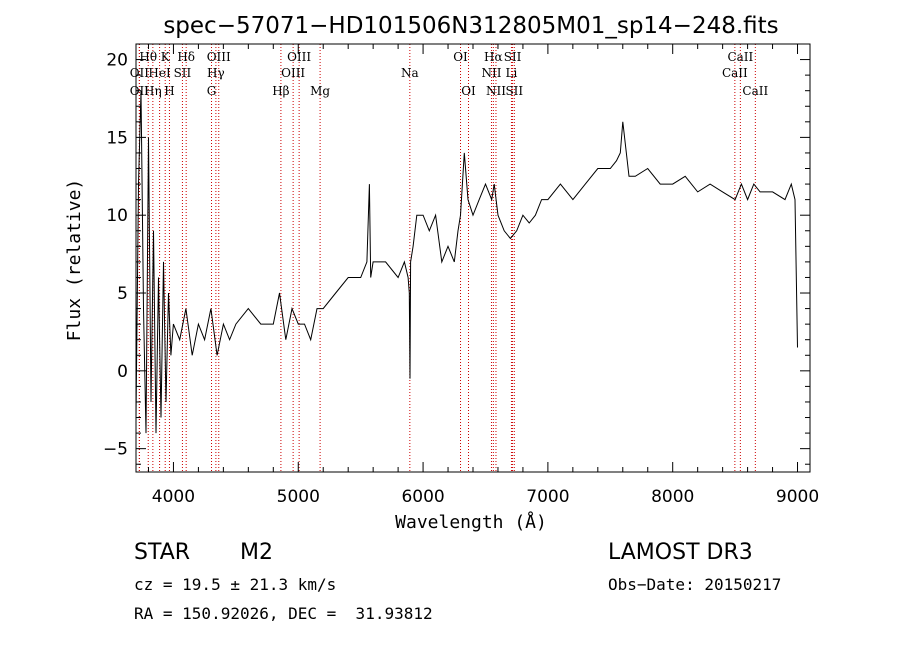 Image resolution: width=900 pixels, height=649 pixels. I want to click on emission-line-label: Hδ, so click(186, 57).